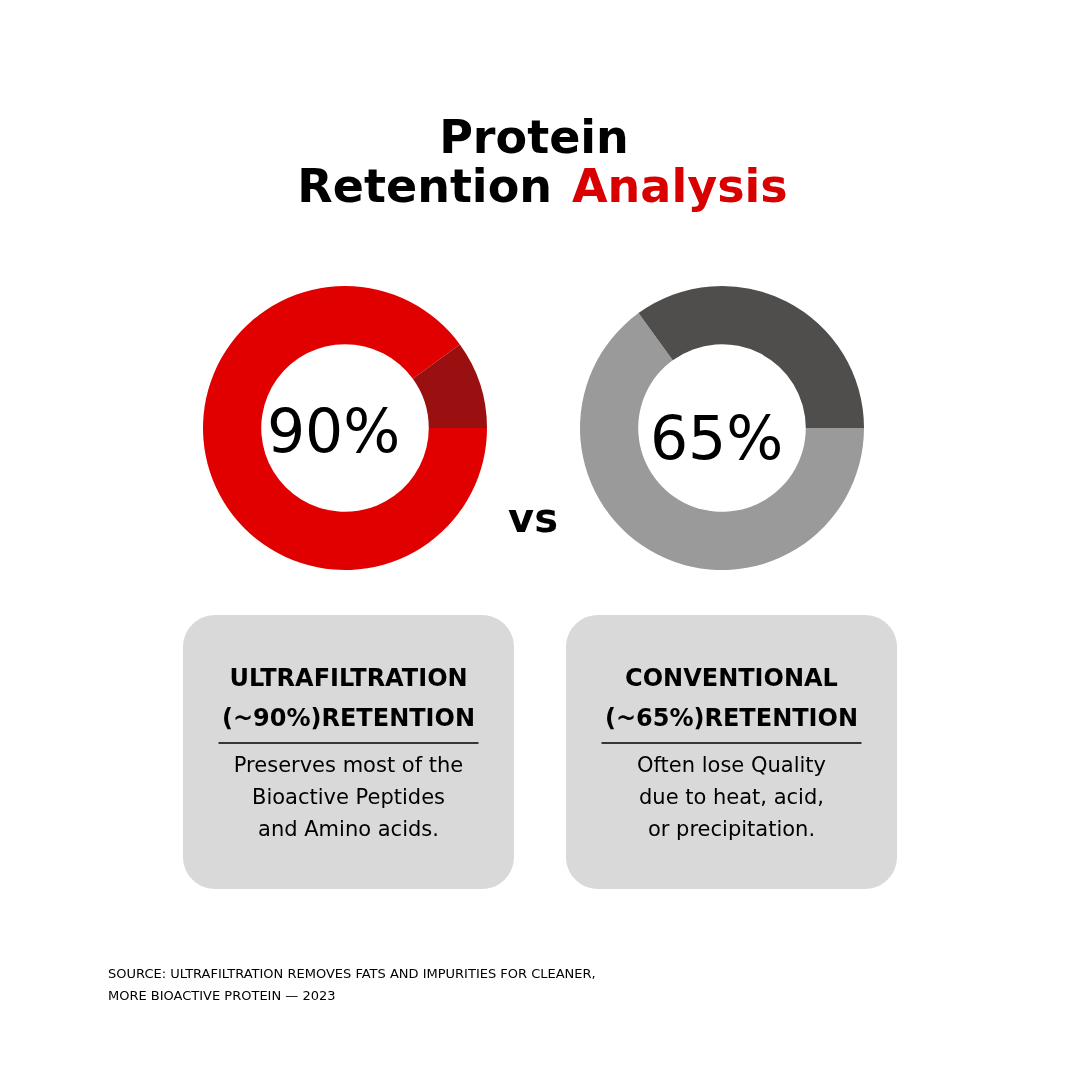 This screenshot has height=1080, width=1080. What do you see at coordinates (731, 698) in the screenshot?
I see `text: CONVENTIONAL (~65%)RETENTION` at bounding box center [731, 698].